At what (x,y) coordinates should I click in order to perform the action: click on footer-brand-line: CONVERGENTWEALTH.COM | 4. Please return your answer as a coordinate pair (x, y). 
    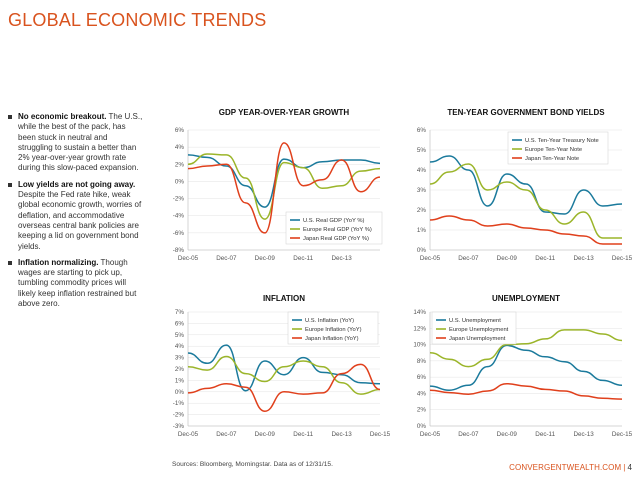
    Looking at the image, I should click on (570, 467).